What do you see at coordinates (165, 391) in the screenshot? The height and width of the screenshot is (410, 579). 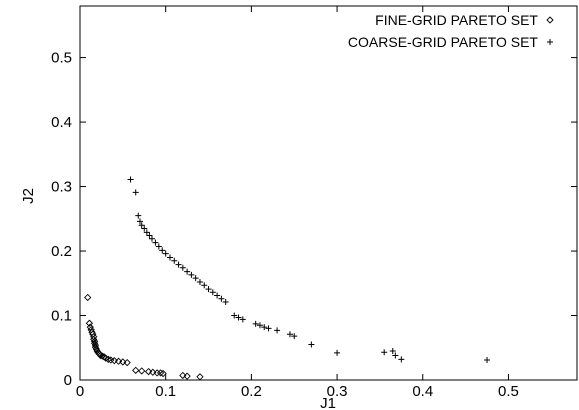 I see `x-tick-label-1: 0.1` at bounding box center [165, 391].